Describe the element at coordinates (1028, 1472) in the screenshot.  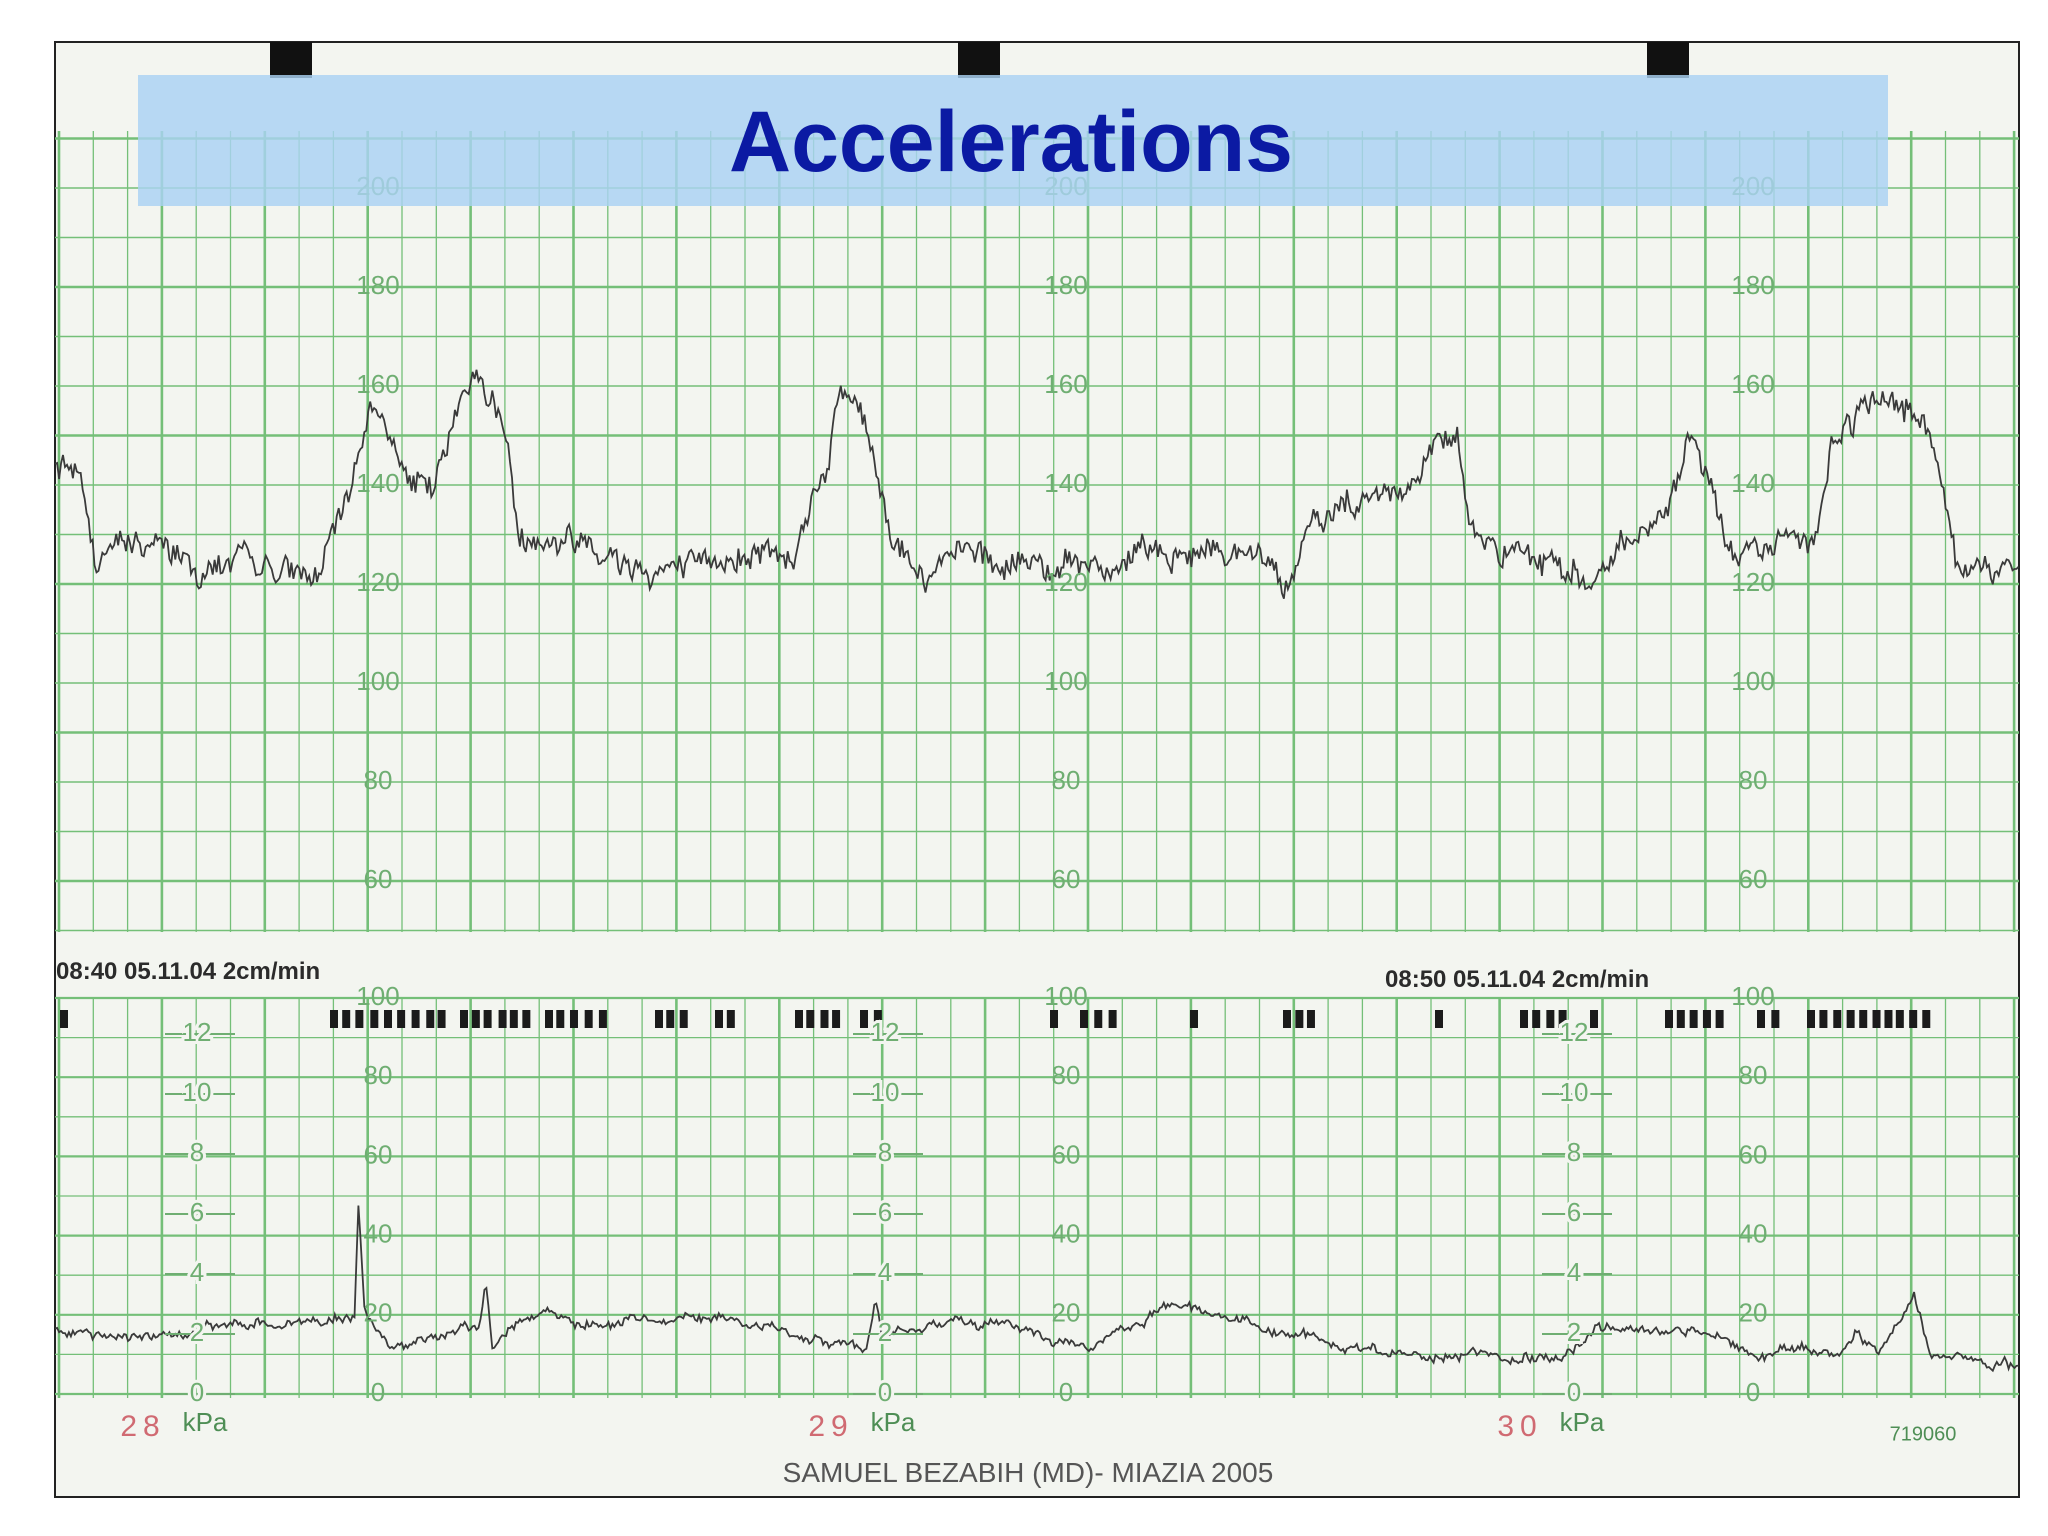
I see `footer: SAMUEL BEZABIH (MD)- MIAZIA 2005` at that location.